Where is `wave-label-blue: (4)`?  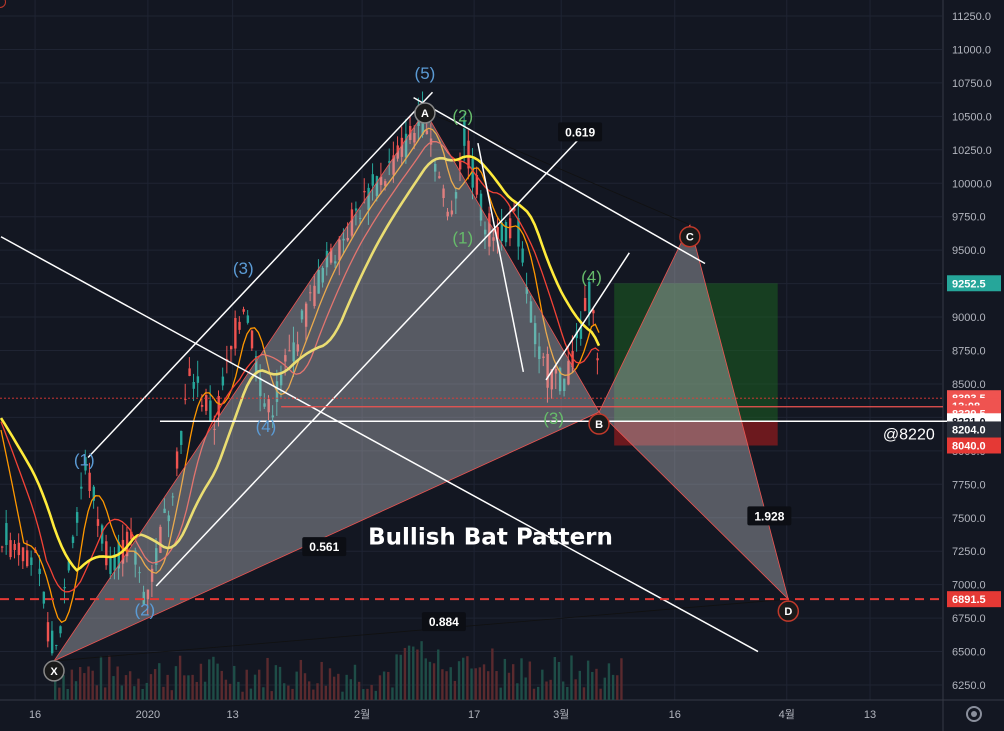 wave-label-blue: (4) is located at coordinates (266, 426).